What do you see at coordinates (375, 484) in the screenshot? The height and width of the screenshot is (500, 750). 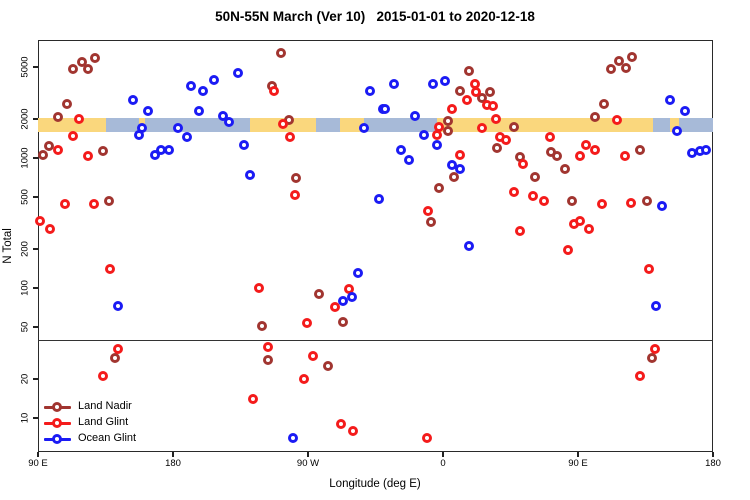 I see `x-axis-title: Longitude (deg E)` at bounding box center [375, 484].